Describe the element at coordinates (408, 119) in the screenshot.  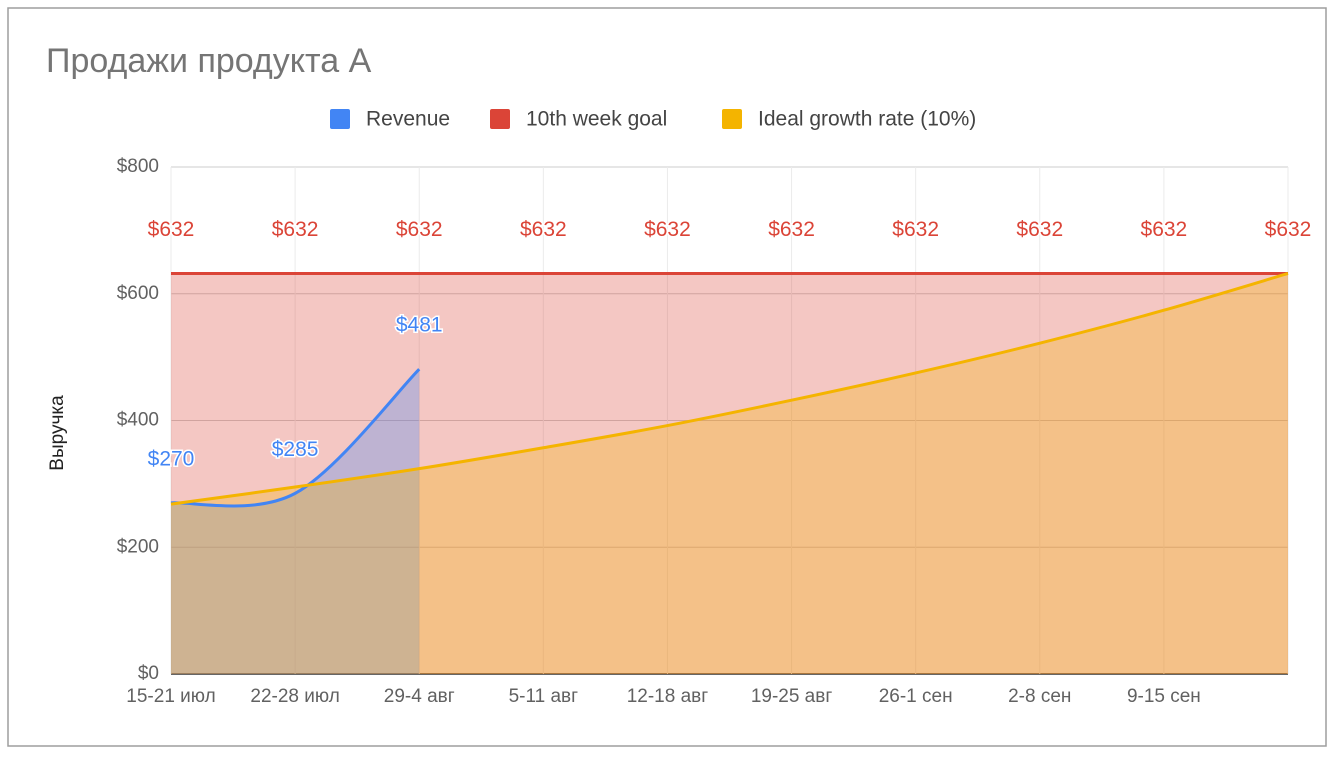
I see `legend-label: Revenue` at that location.